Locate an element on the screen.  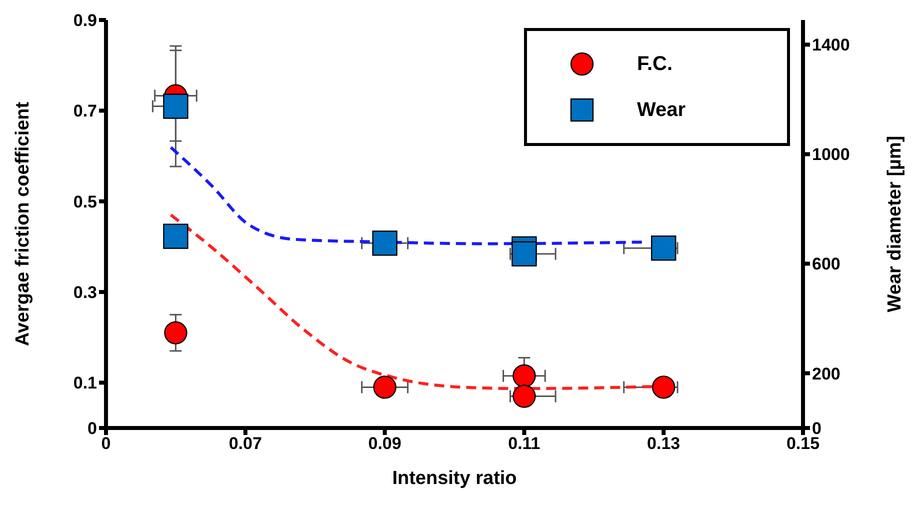
y-tick-label: 0.5 is located at coordinates (85, 202).